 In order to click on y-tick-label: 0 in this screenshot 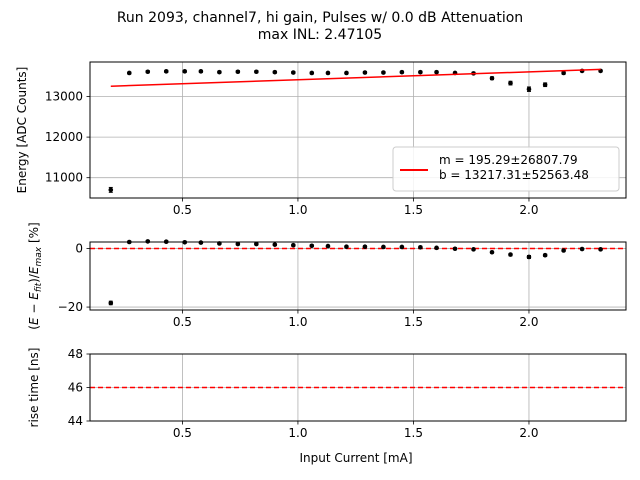, I will do `click(79, 248)`.